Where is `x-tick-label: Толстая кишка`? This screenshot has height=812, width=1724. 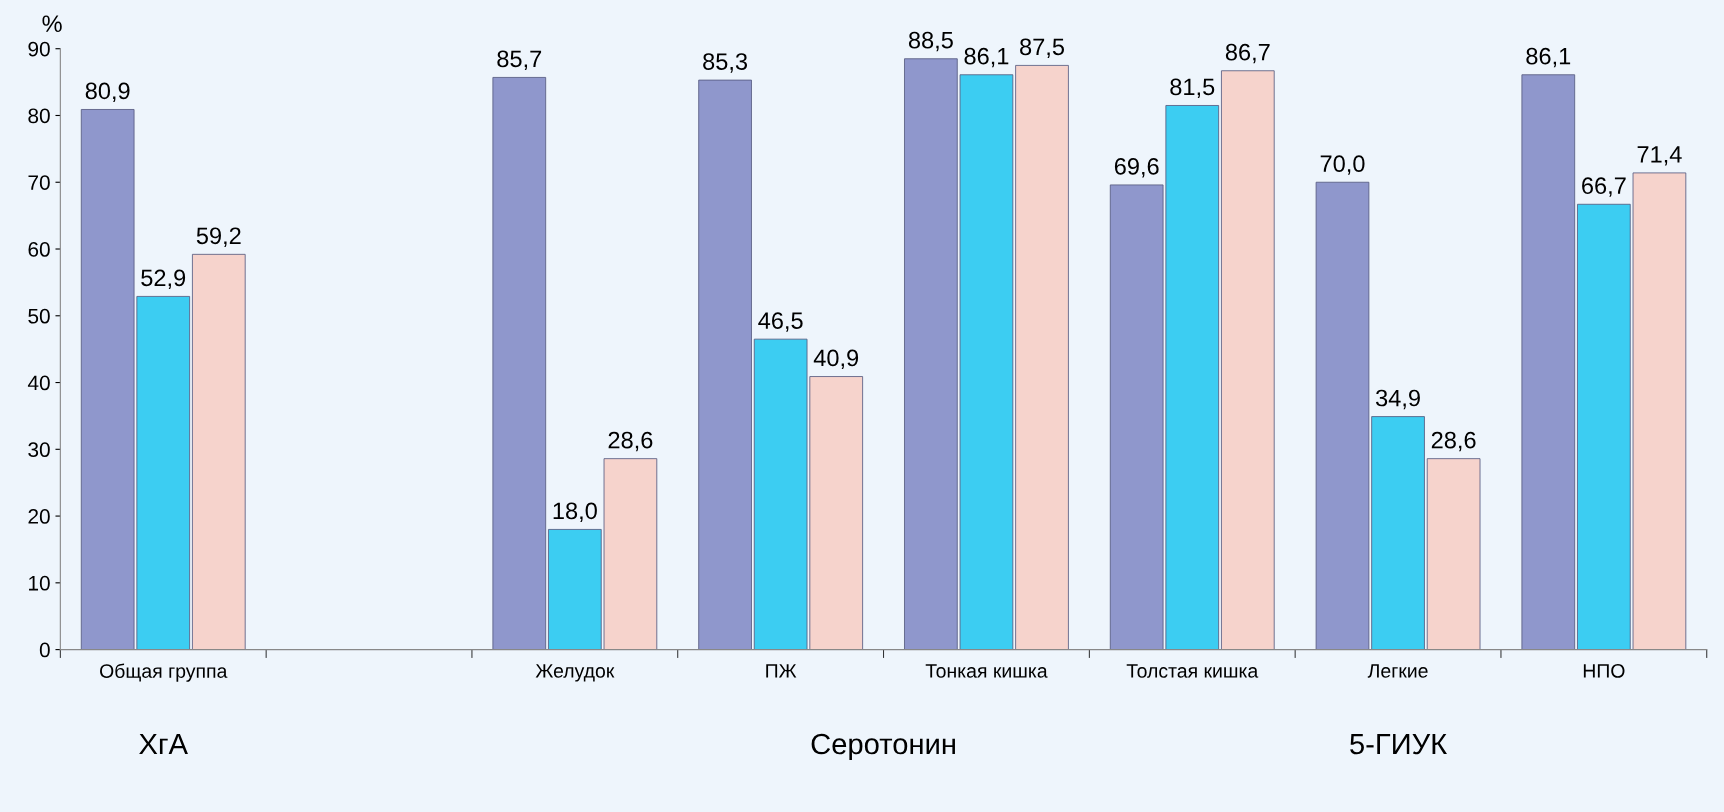 x-tick-label: Толстая кишка is located at coordinates (1192, 671).